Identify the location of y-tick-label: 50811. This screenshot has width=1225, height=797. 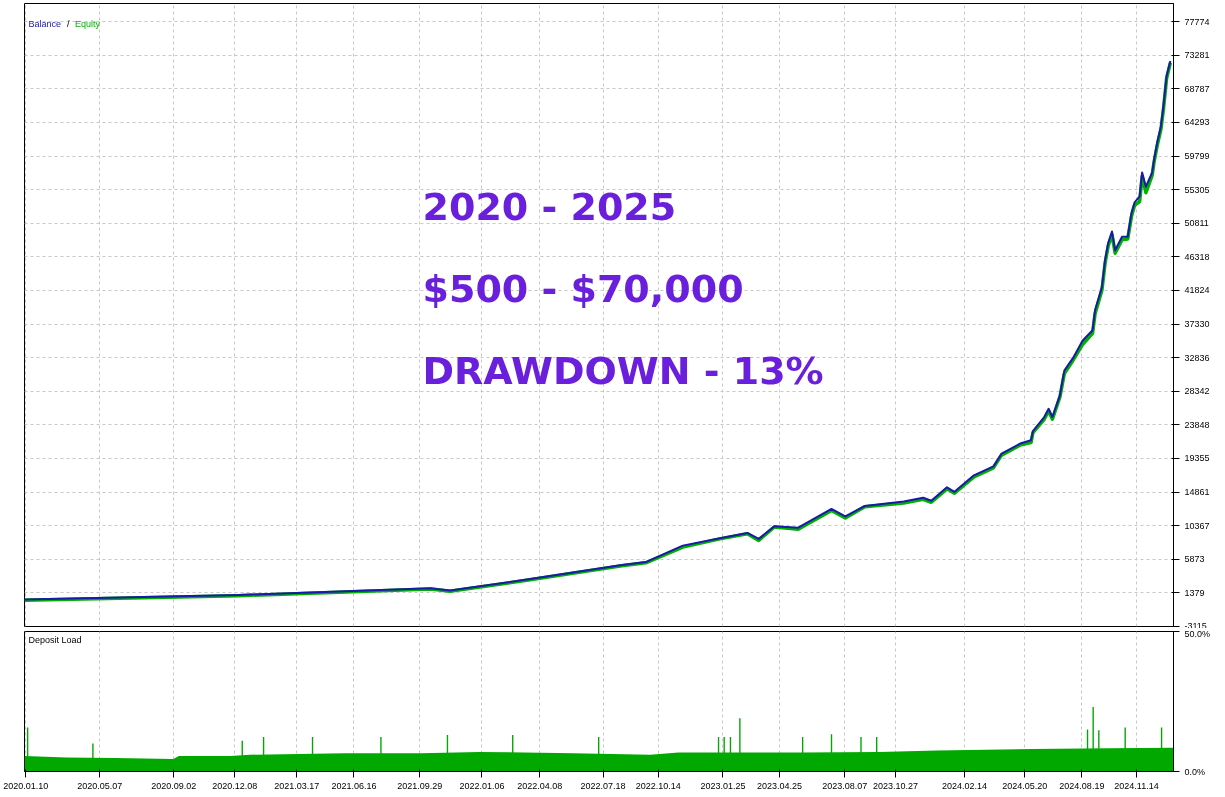
(1196, 223).